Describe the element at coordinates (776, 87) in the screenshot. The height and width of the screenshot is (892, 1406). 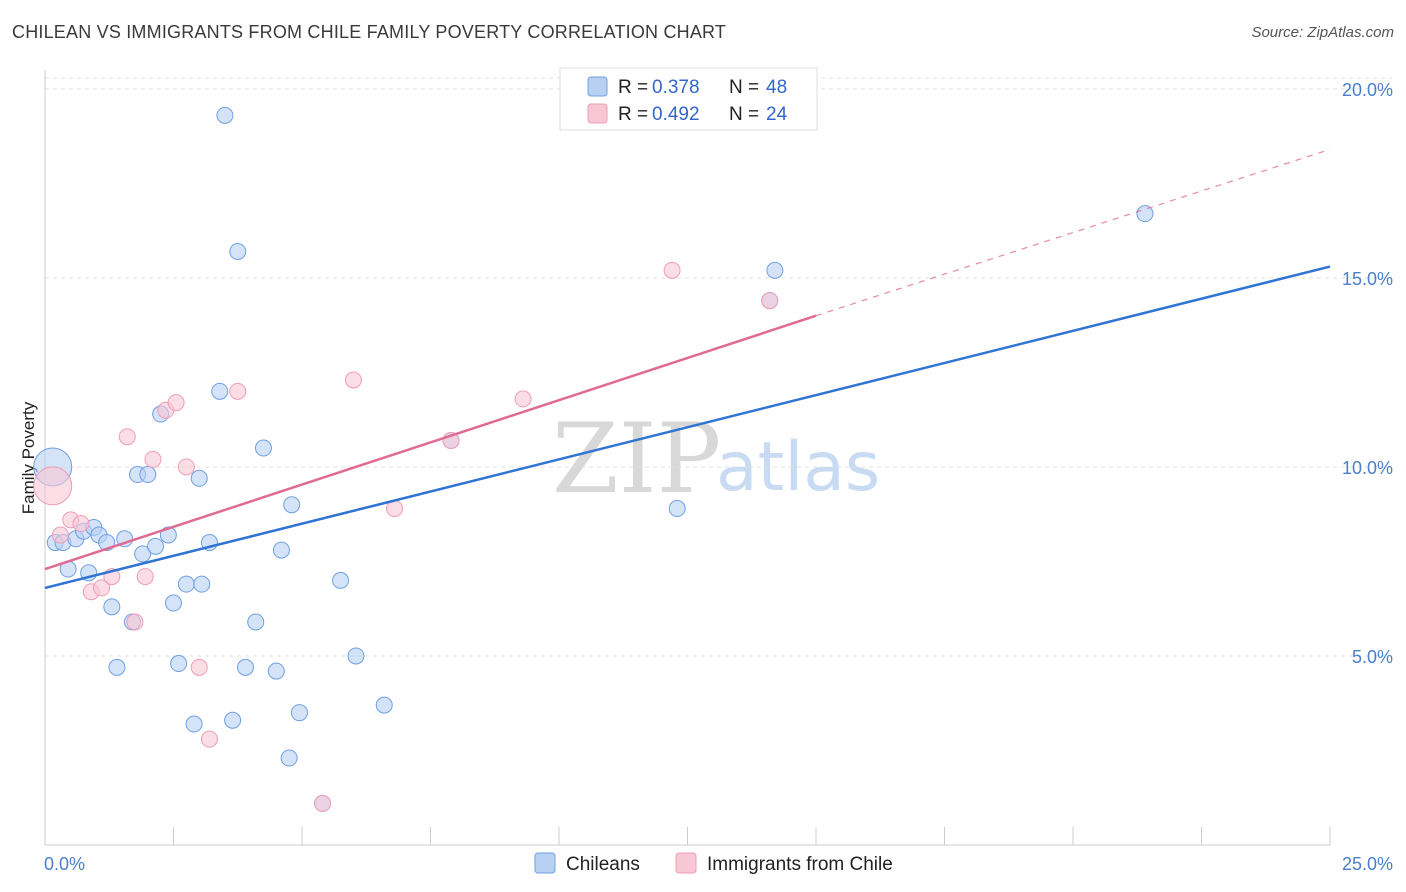
I see `legend-n-value: 48` at that location.